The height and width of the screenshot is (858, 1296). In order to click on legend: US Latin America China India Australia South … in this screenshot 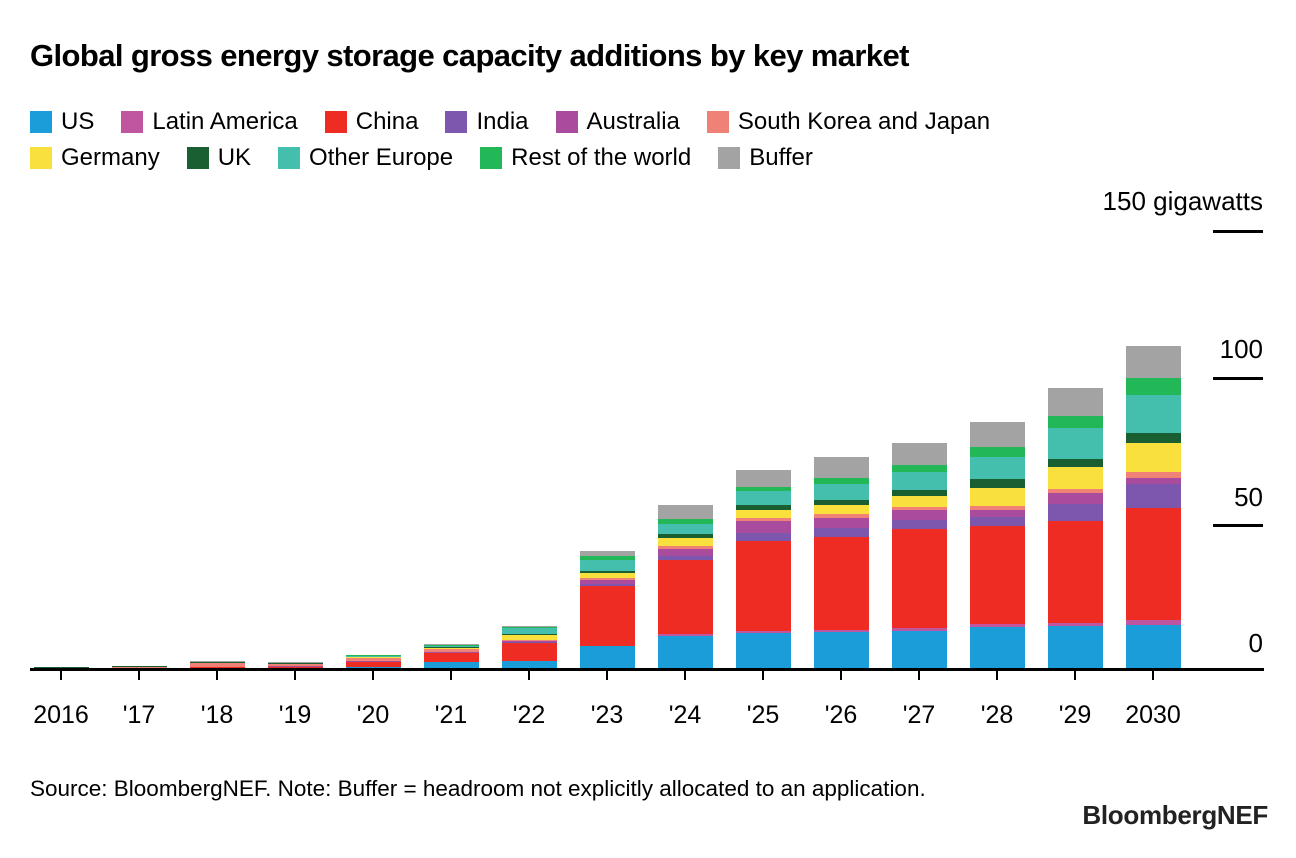, I will do `click(510, 140)`.